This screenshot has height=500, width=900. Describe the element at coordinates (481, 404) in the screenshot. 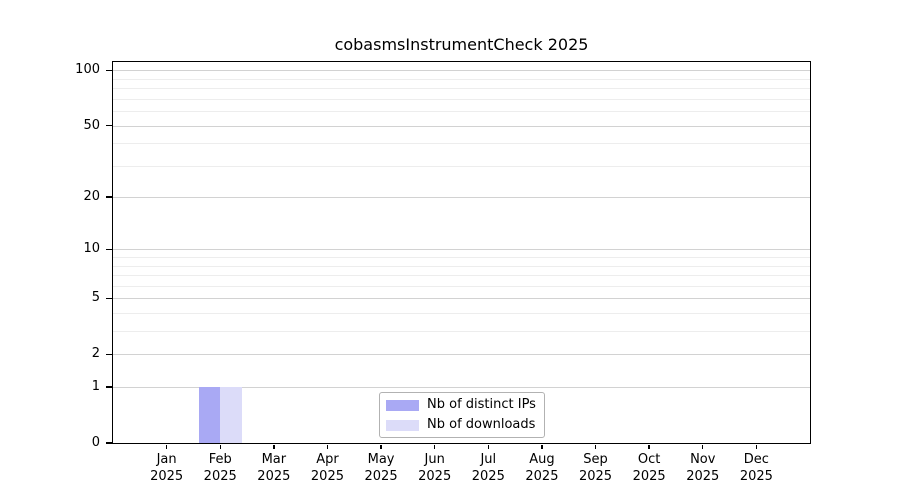

I see `legend-label: Nb of distinct IPs` at that location.